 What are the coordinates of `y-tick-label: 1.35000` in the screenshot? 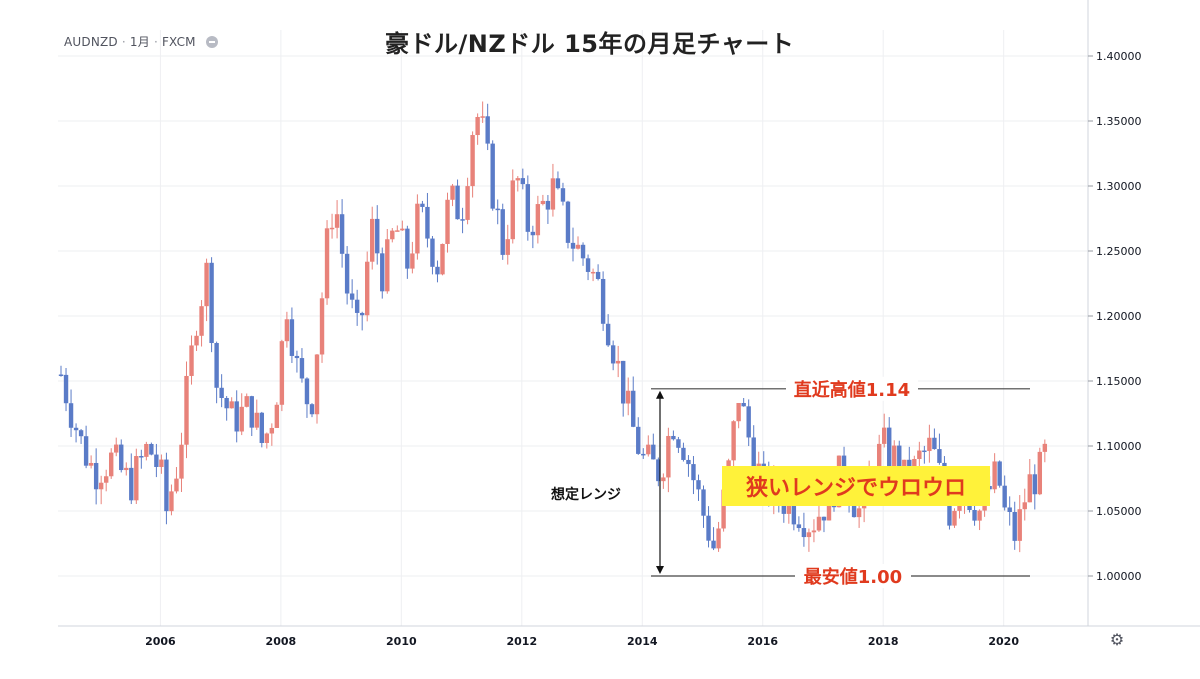 It's located at (1119, 121).